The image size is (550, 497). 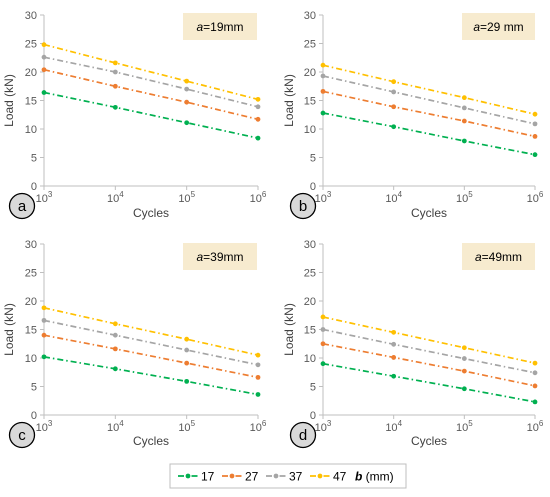 I want to click on legend-unit-var: b, so click(x=358, y=477).